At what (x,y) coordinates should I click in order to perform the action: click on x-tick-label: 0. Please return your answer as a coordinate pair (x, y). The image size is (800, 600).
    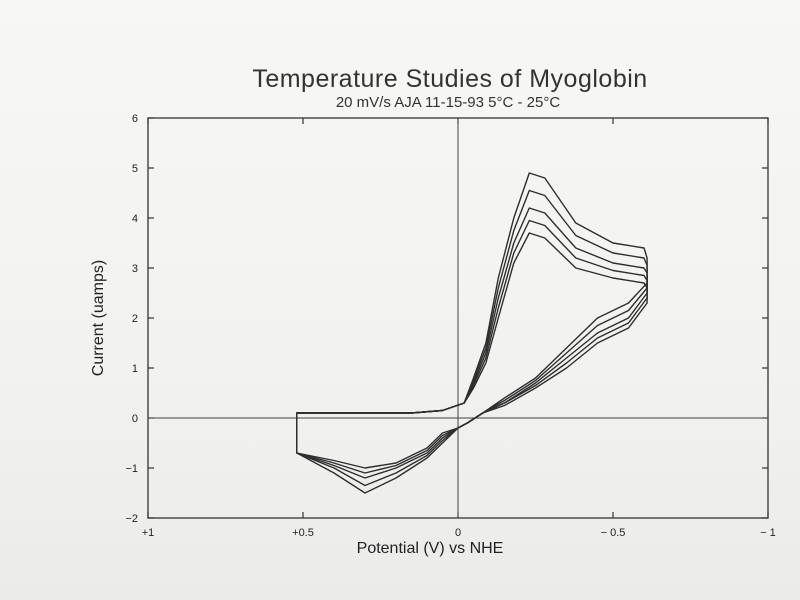
    Looking at the image, I should click on (458, 533).